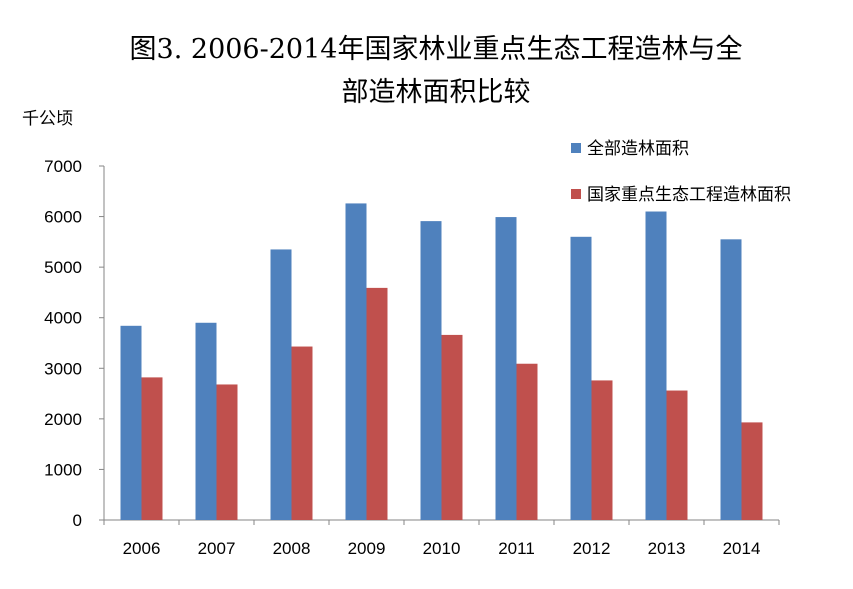 Image resolution: width=853 pixels, height=589 pixels. What do you see at coordinates (506, 368) in the screenshot?
I see `bar-total-2011` at bounding box center [506, 368].